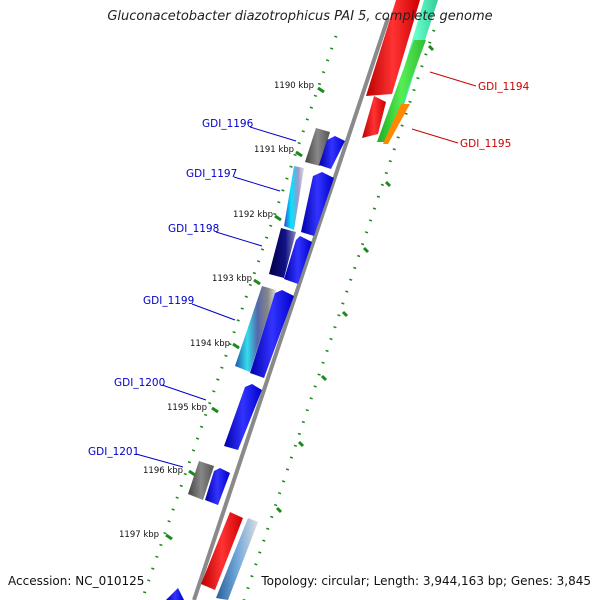 Image resolution: width=600 pixels, height=600 pixels. What do you see at coordinates (495, 115) in the screenshot?
I see `right-gene-labels: GDI_1194 GDI_1195` at bounding box center [495, 115].